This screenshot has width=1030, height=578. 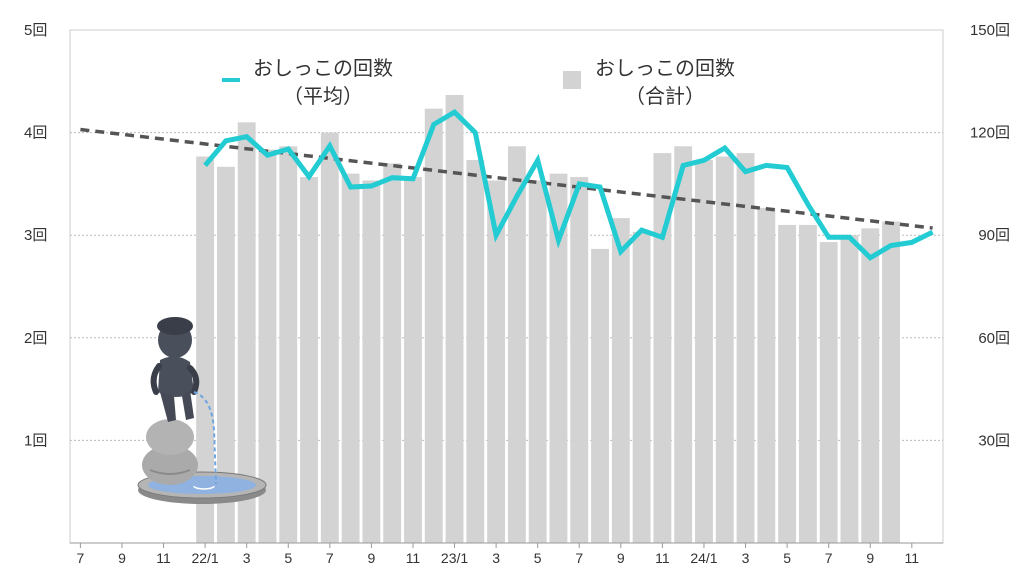 I want to click on x-tick-label: 24/1, so click(x=703, y=558).